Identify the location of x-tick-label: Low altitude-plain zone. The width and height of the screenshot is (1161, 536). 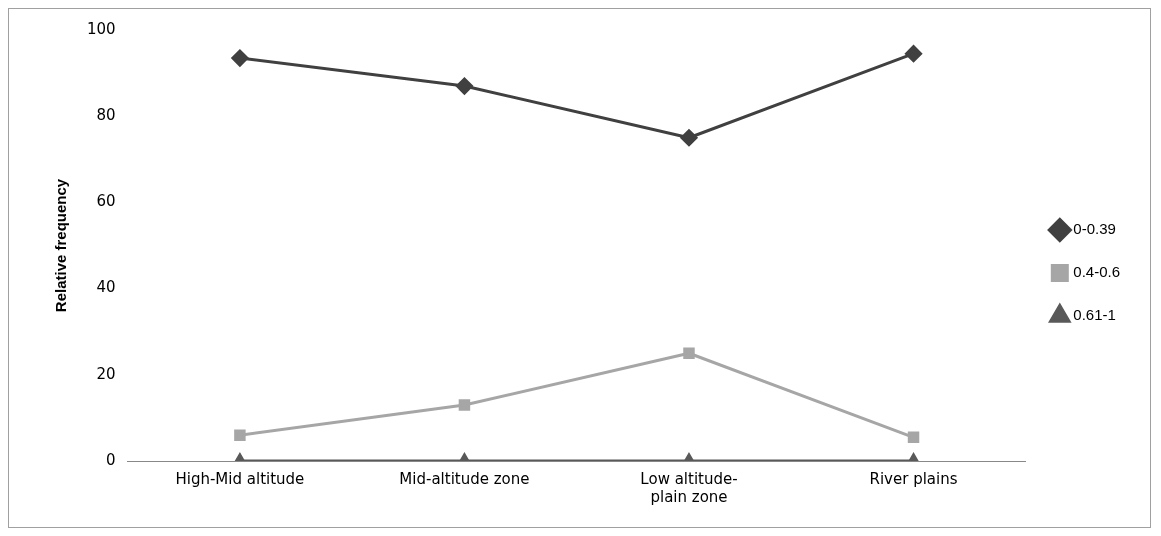
(689, 487).